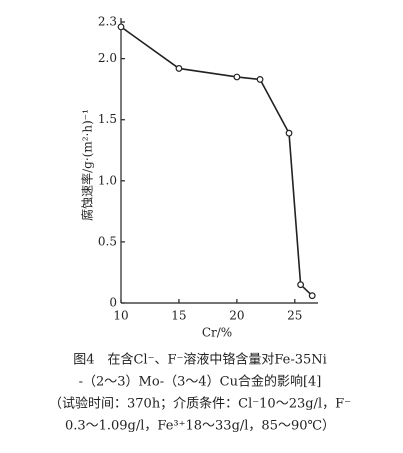 Image resolution: width=403 pixels, height=453 pixels. What do you see at coordinates (294, 316) in the screenshot?
I see `x-tick-label: 25` at bounding box center [294, 316].